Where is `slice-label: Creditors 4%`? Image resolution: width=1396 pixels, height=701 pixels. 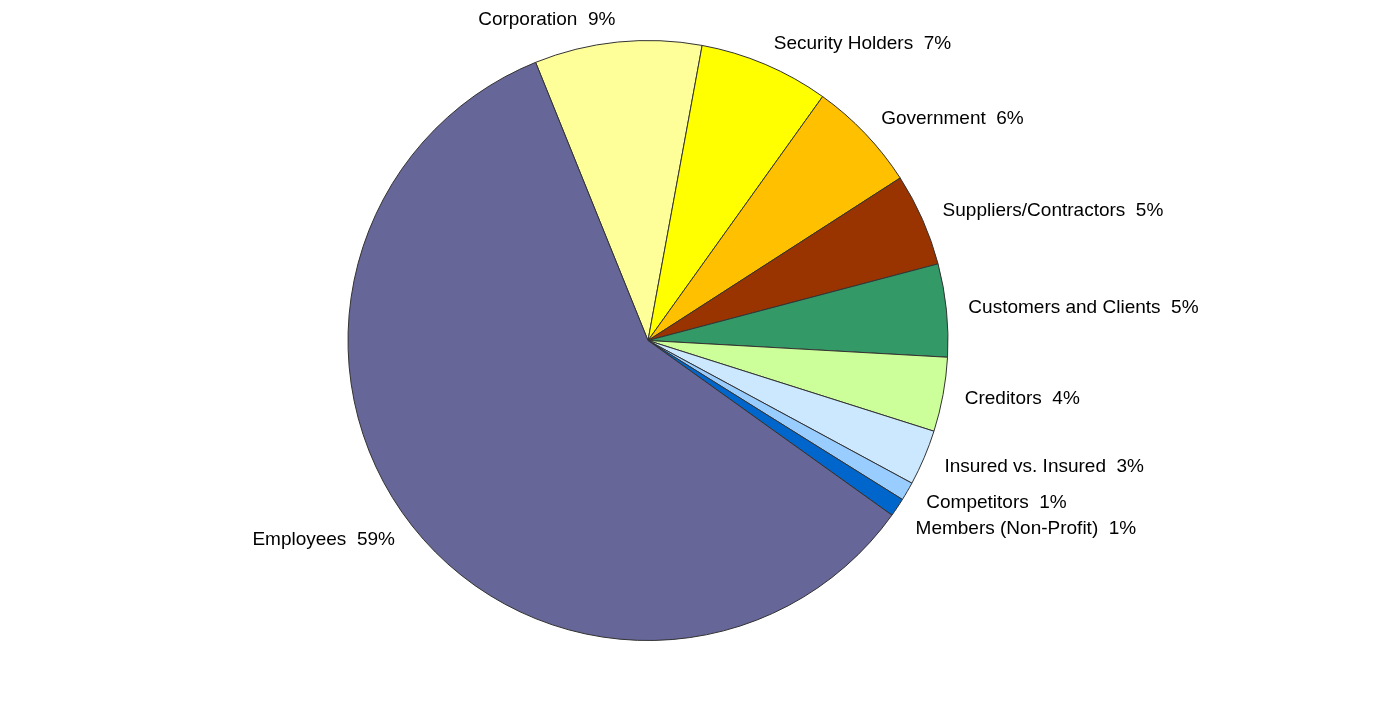 slice-label: Creditors 4% is located at coordinates (1022, 397).